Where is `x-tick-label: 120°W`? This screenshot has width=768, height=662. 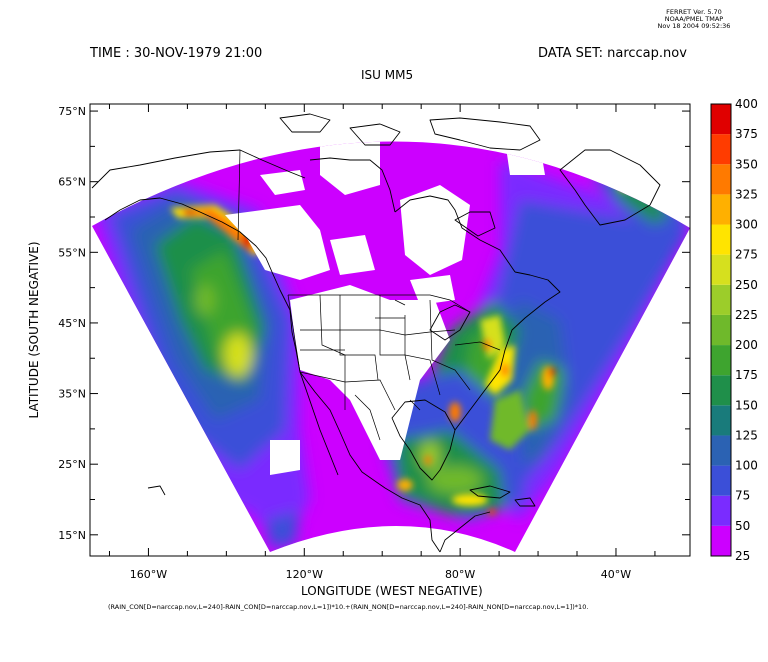 x-tick-label: 120°W is located at coordinates (304, 574).